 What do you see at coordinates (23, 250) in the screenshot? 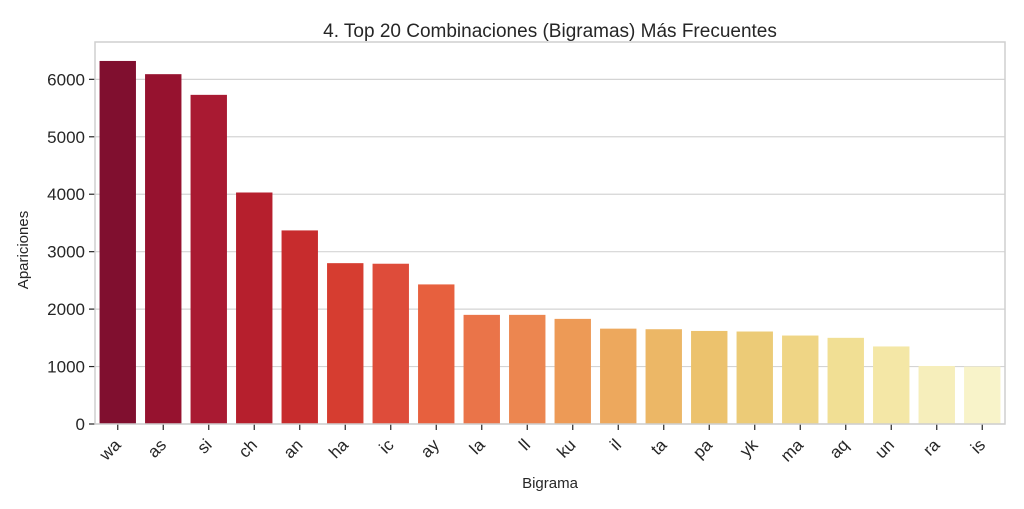
I see `y-axis-label: Apariciones` at bounding box center [23, 250].